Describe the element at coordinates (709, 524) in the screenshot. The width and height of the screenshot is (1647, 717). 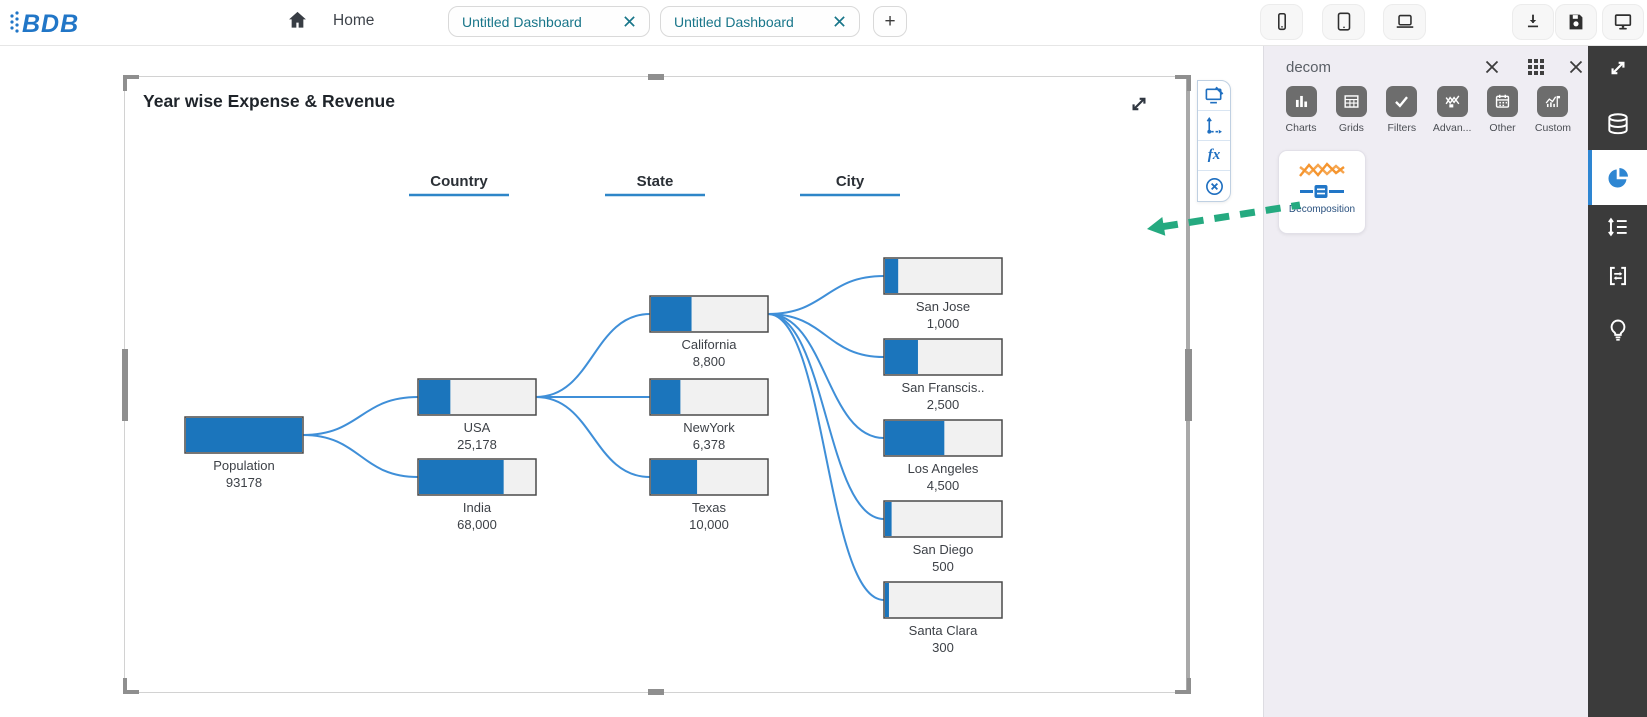
I see `node-value-label: 10,000` at that location.